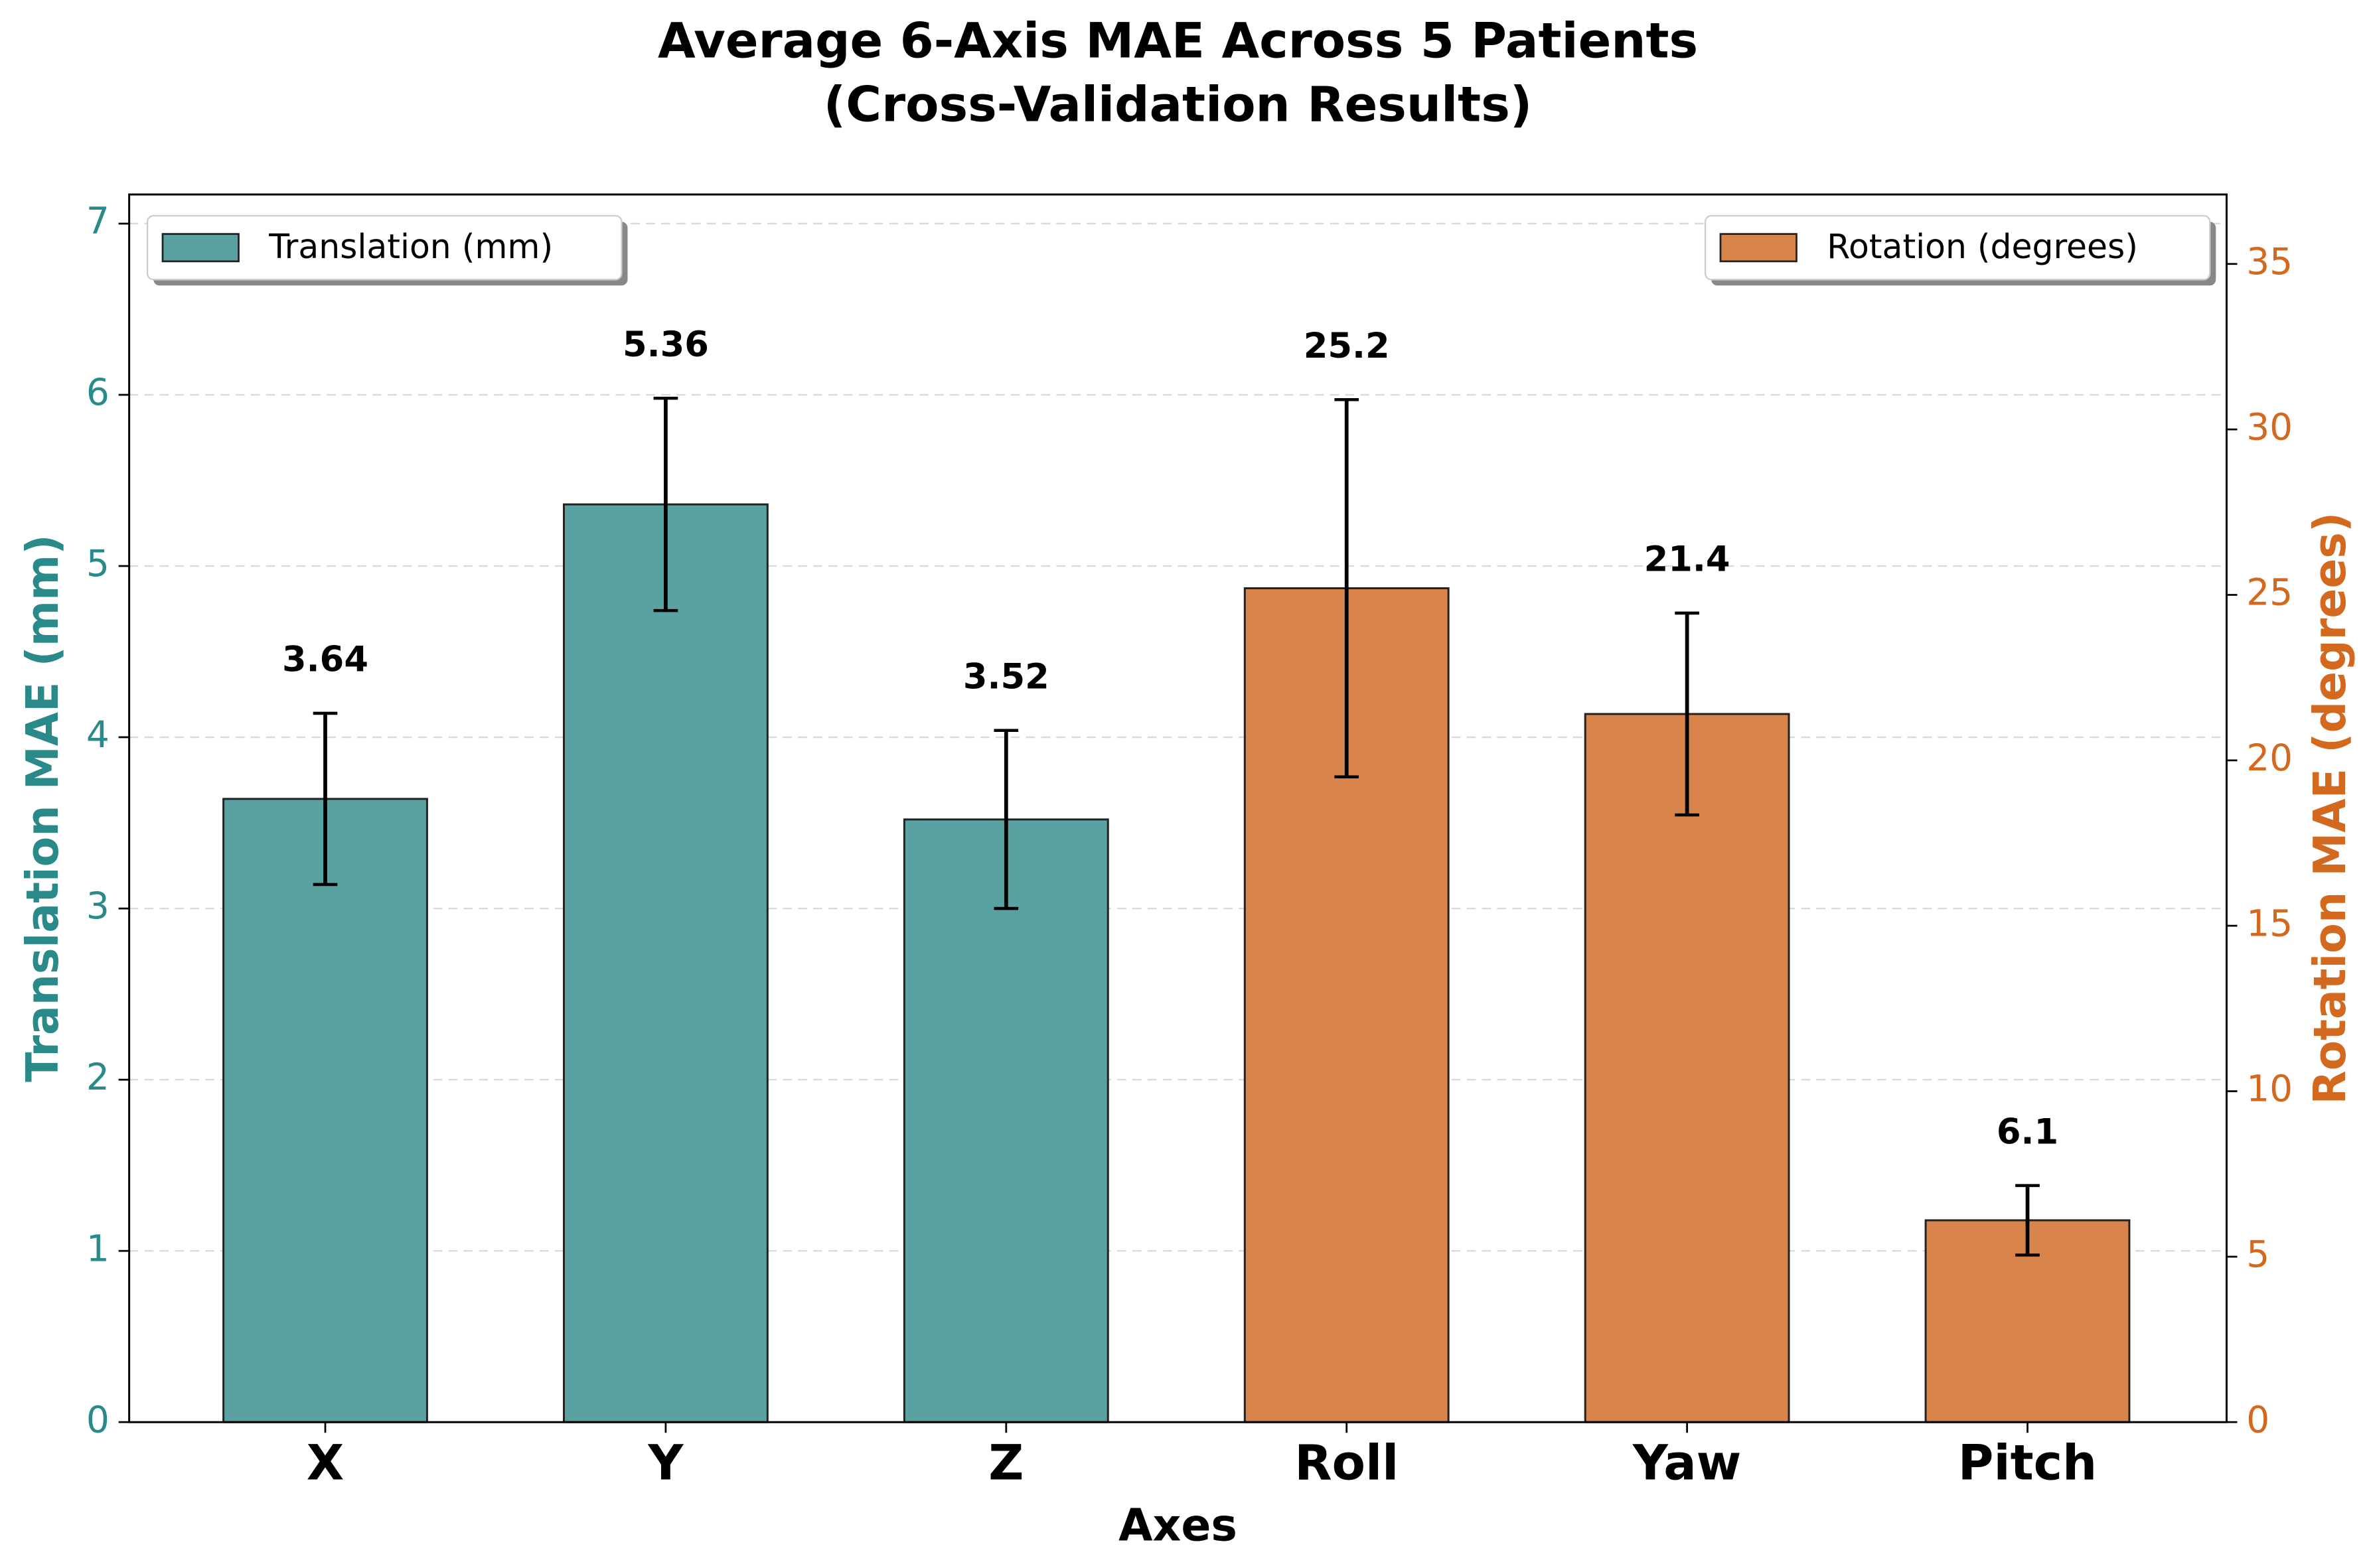 The height and width of the screenshot is (1568, 2371). I want to click on data-label: 6.1, so click(2028, 1131).